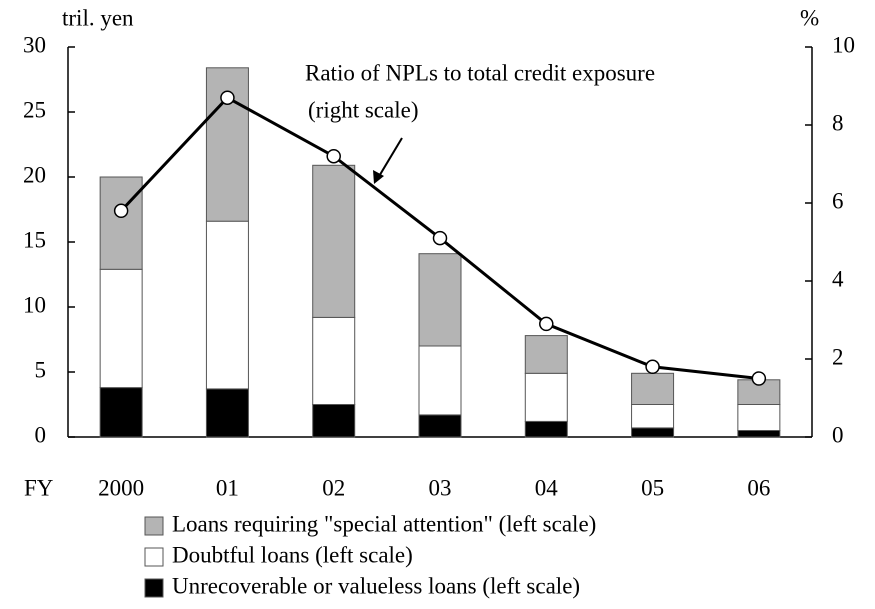  What do you see at coordinates (547, 487) in the screenshot?
I see `x-tick-label: 04` at bounding box center [547, 487].